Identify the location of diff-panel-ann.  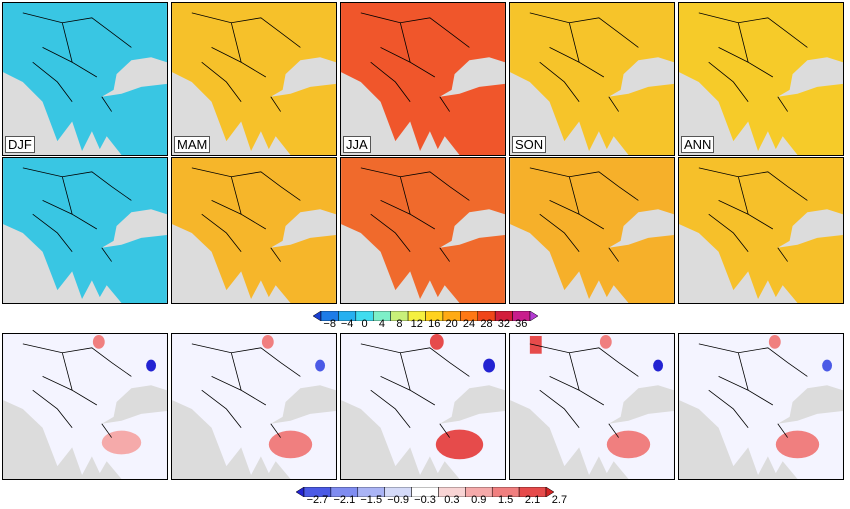
(761, 406).